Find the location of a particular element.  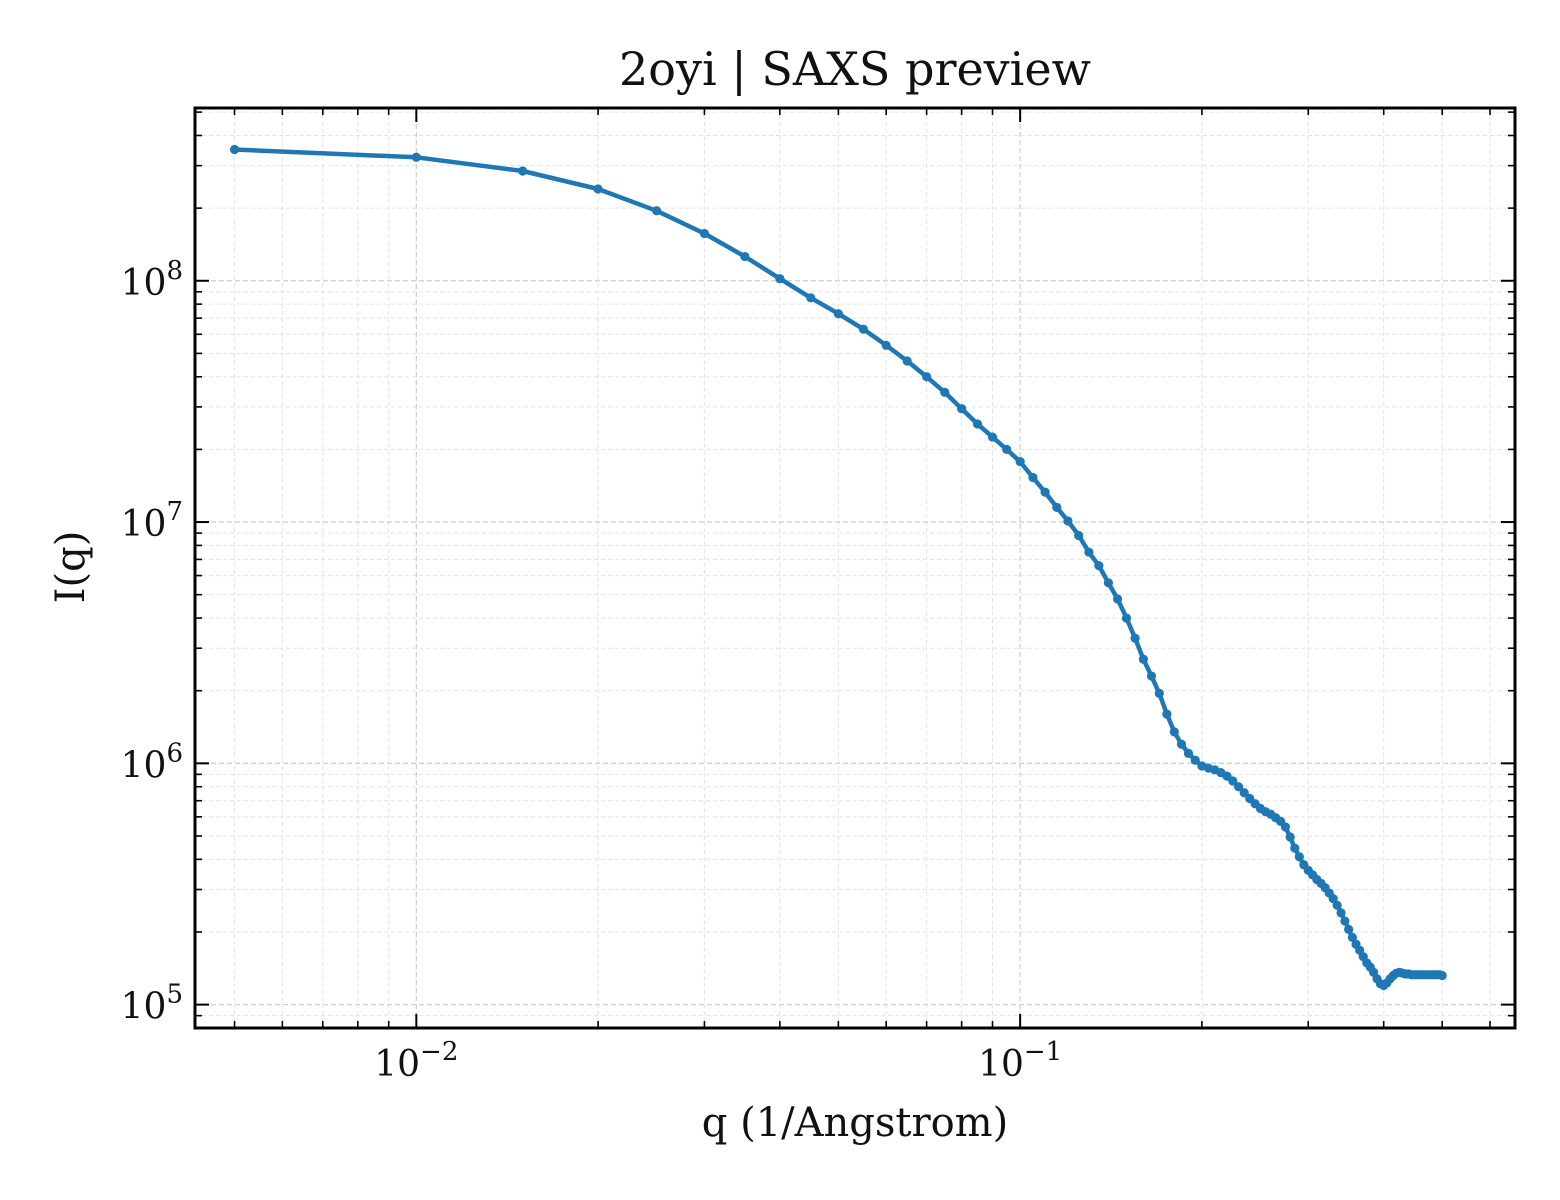

y-tick-label: 10⁷ is located at coordinates (152, 521).